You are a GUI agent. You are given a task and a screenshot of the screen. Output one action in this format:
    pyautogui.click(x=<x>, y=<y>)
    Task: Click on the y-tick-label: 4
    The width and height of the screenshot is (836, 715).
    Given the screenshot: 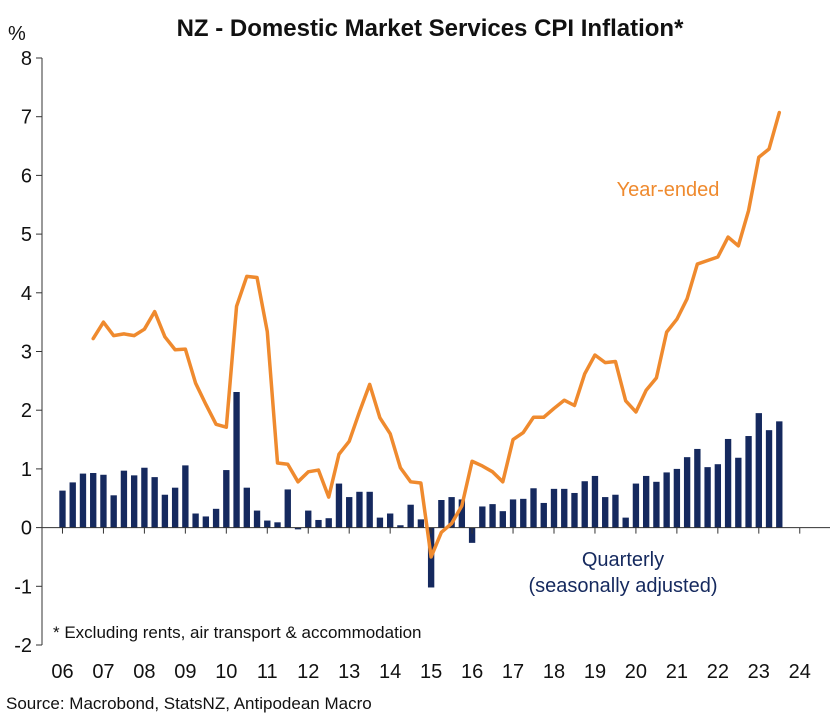 What is the action you would take?
    pyautogui.click(x=26, y=294)
    